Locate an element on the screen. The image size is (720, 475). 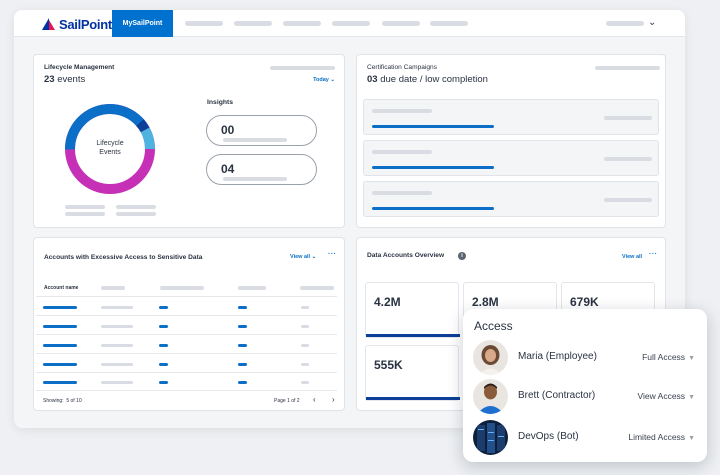
stat-tile: 4.2M is located at coordinates (412, 310).